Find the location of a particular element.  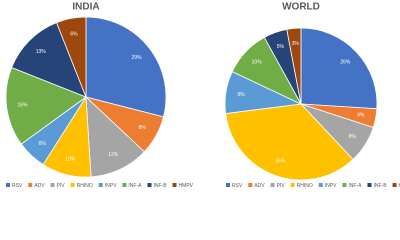

data-label: 9% is located at coordinates (241, 95).